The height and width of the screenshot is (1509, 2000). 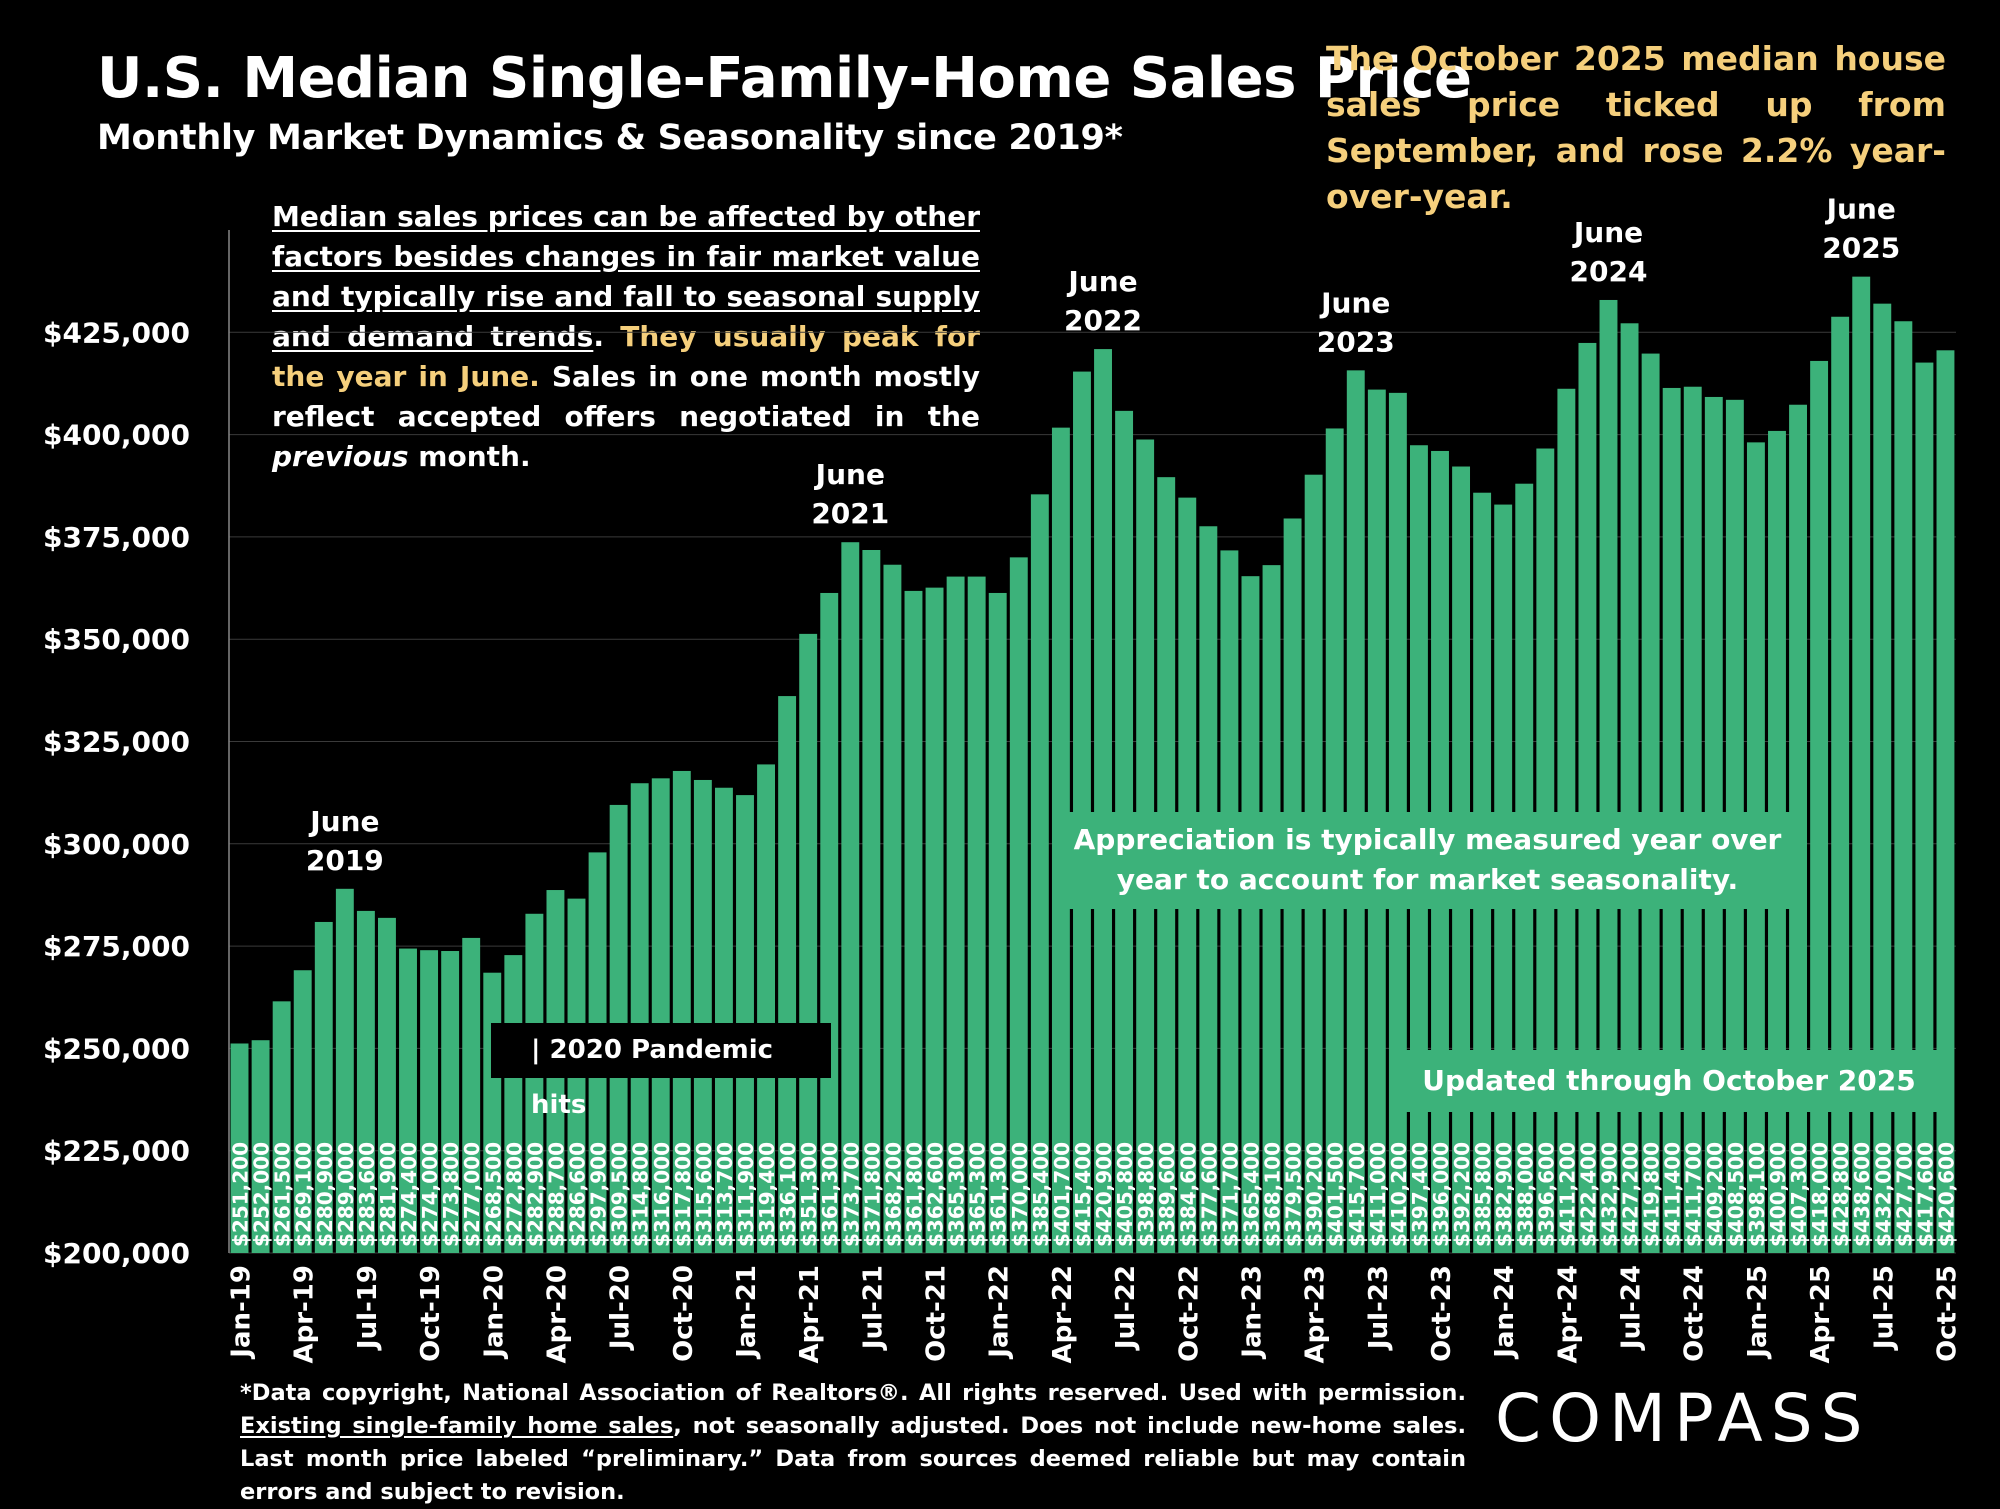 What do you see at coordinates (431, 1313) in the screenshot?
I see `x-tick-label: Oct-19` at bounding box center [431, 1313].